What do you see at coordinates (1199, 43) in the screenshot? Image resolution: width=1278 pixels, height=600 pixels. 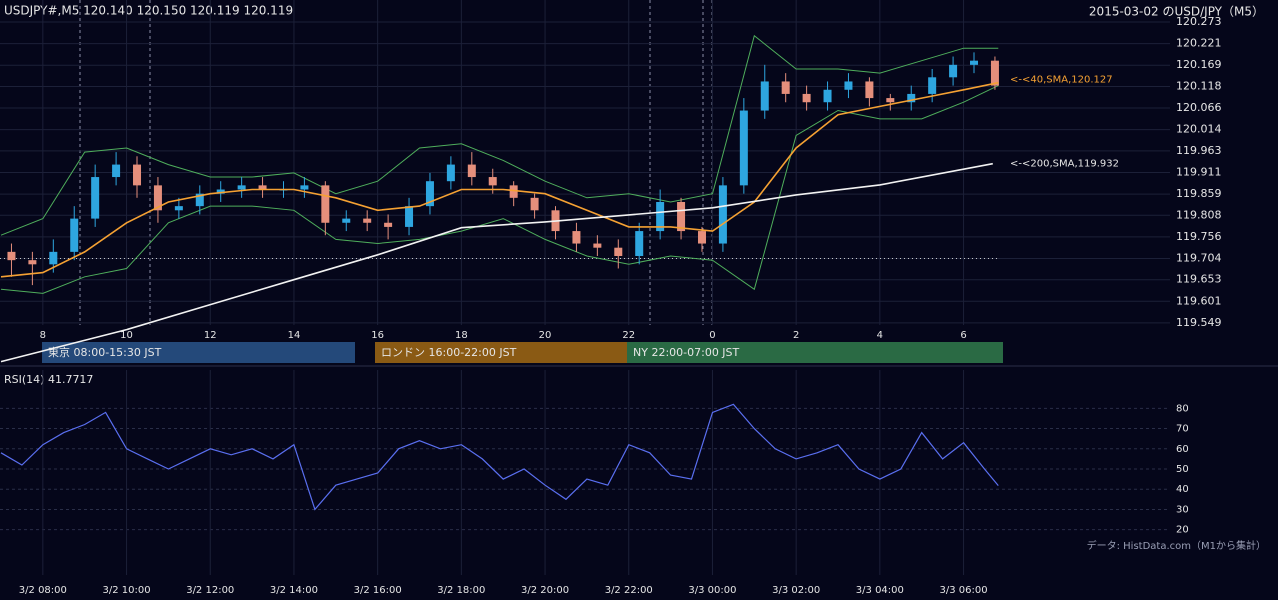 I see `y-tick-label: 120.221` at bounding box center [1199, 43].